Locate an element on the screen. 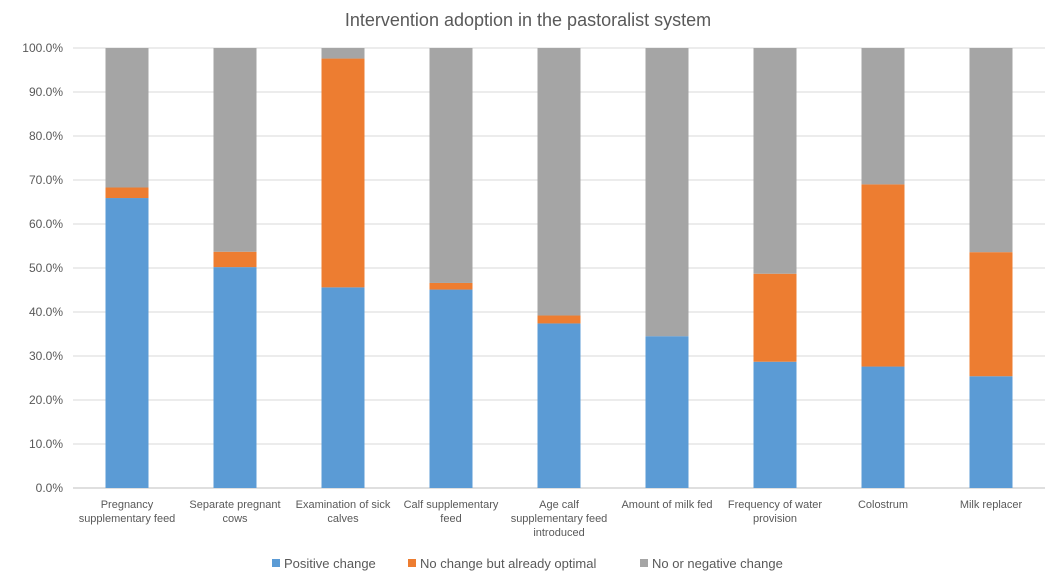 This screenshot has height=572, width=1048. x-tick-label: feed is located at coordinates (450, 519).